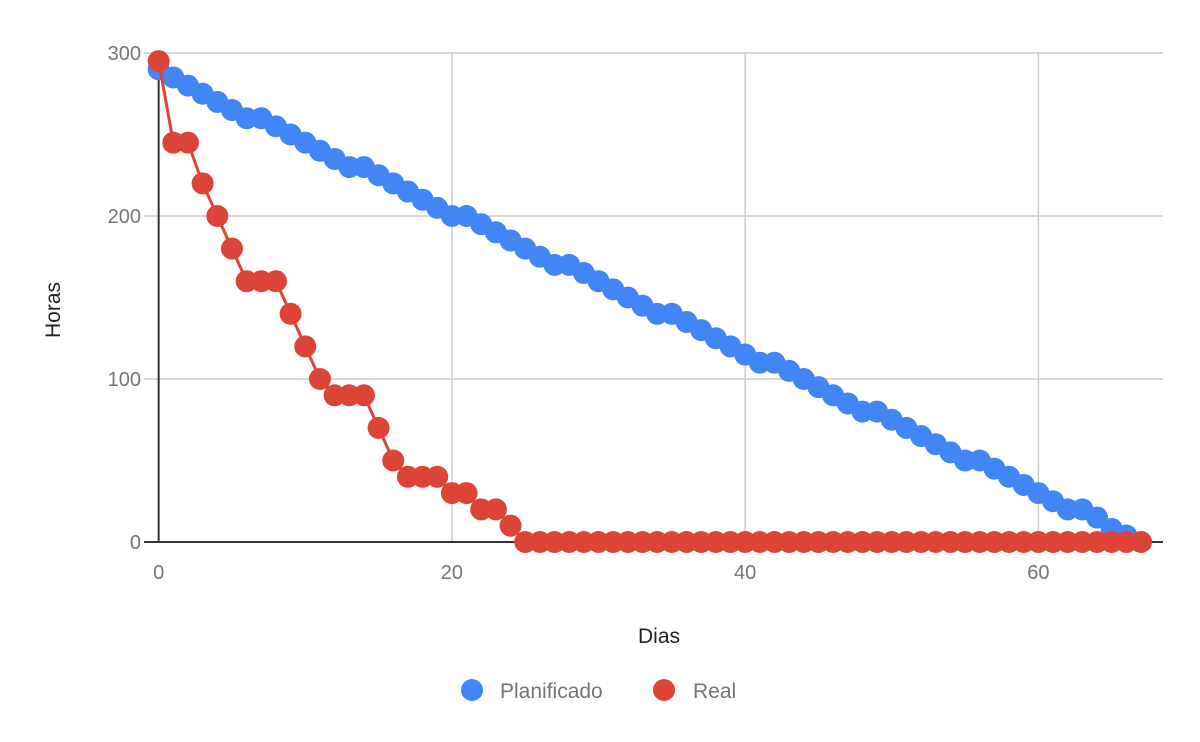 The height and width of the screenshot is (742, 1200). I want to click on y-tick-label-100: 100, so click(124, 380).